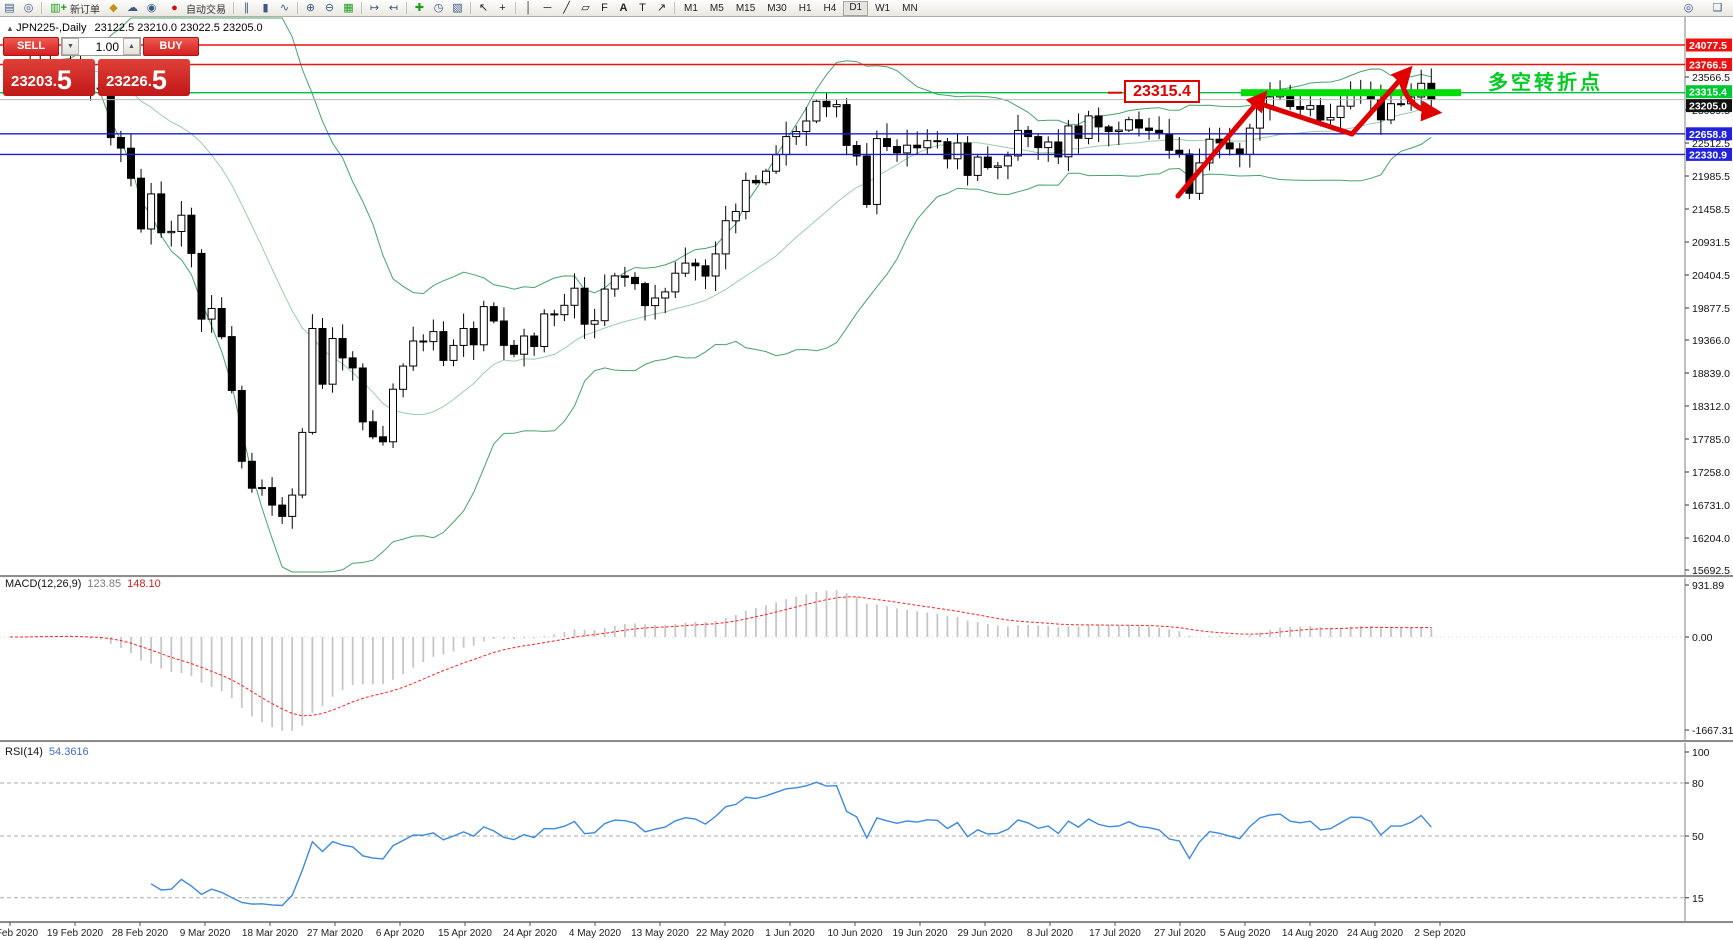 This screenshot has height=940, width=1733. What do you see at coordinates (151, 8) in the screenshot?
I see `signals-icon: ◉` at bounding box center [151, 8].